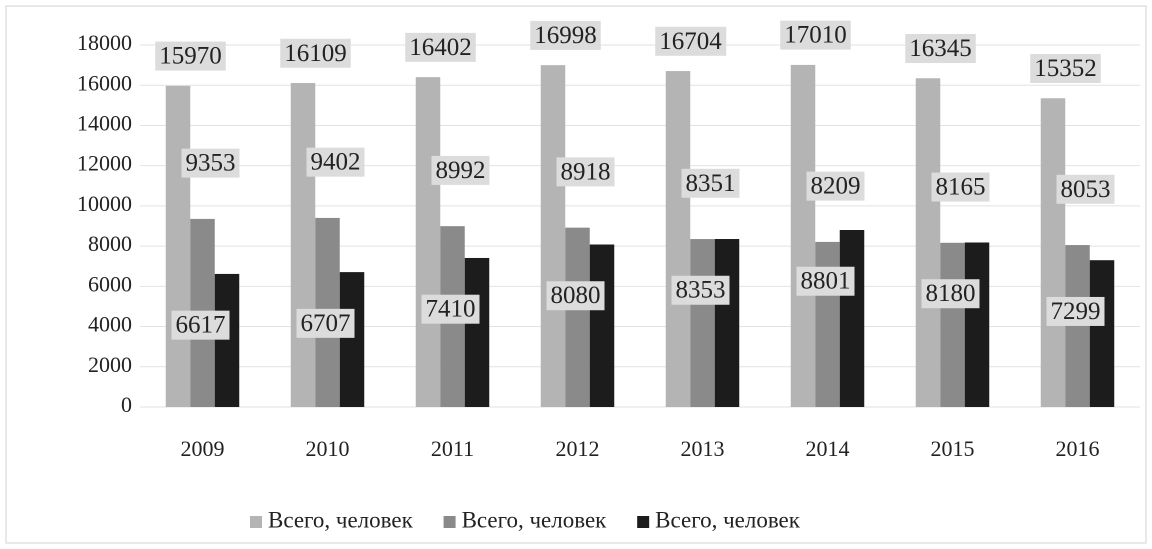 The width and height of the screenshot is (1152, 549). What do you see at coordinates (828, 448) in the screenshot?
I see `x-tick-label: 2014` at bounding box center [828, 448].